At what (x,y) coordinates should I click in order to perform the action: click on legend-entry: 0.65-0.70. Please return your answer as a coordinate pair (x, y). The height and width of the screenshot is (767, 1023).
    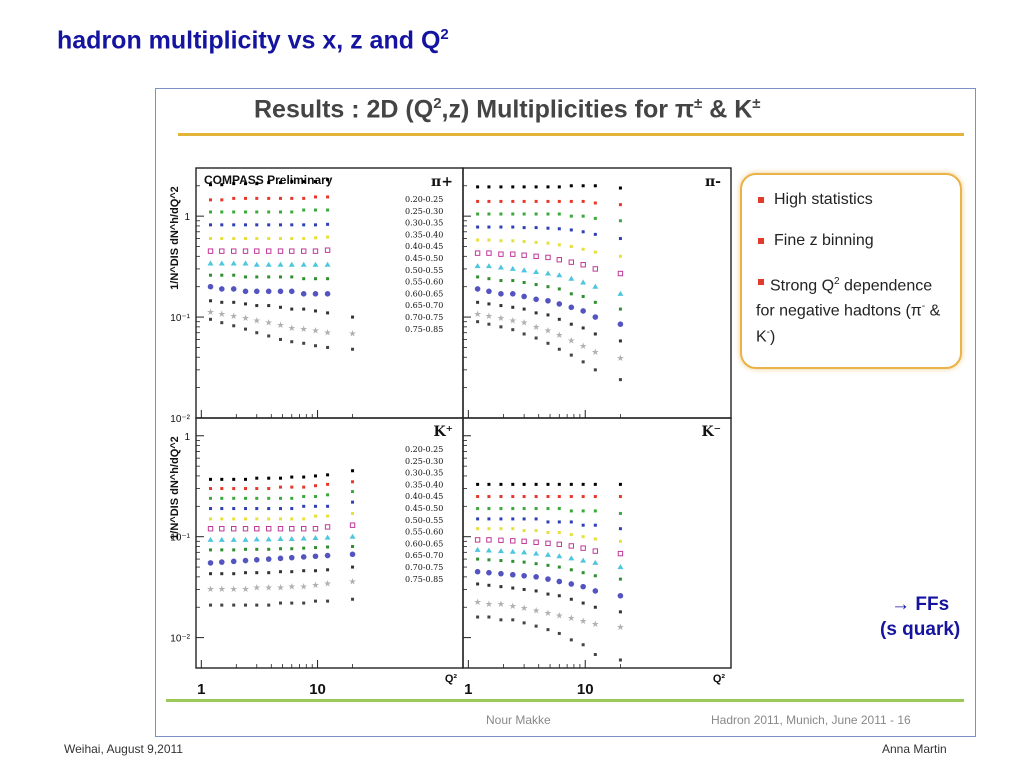
    Looking at the image, I should click on (424, 305).